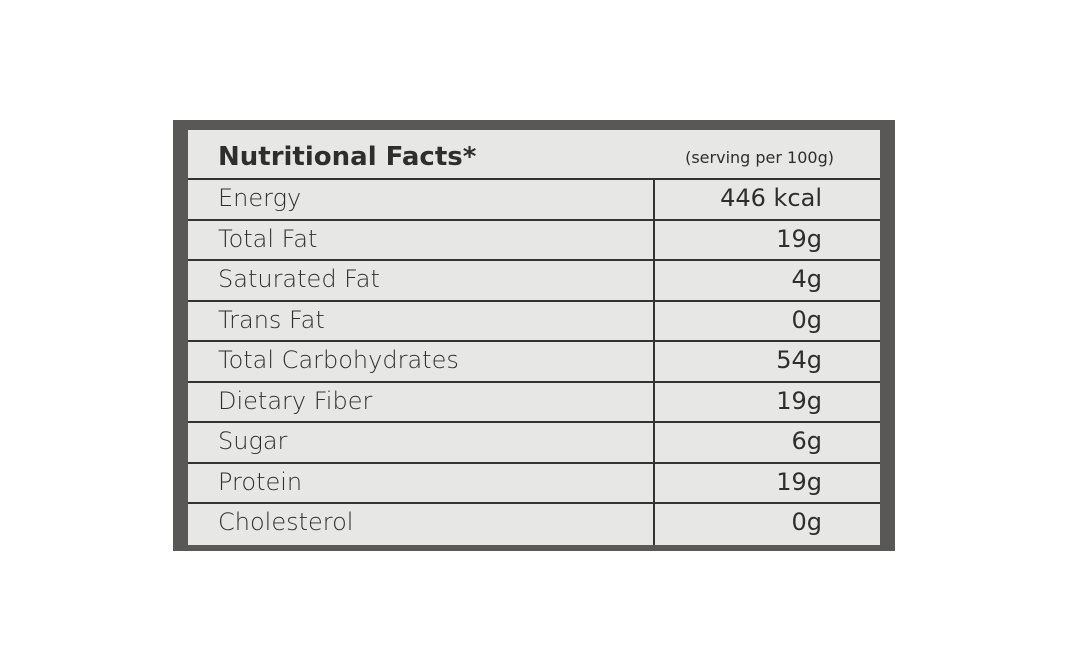 Image resolution: width=1068 pixels, height=671 pixels. I want to click on nutrient-name: Protein, so click(260, 481).